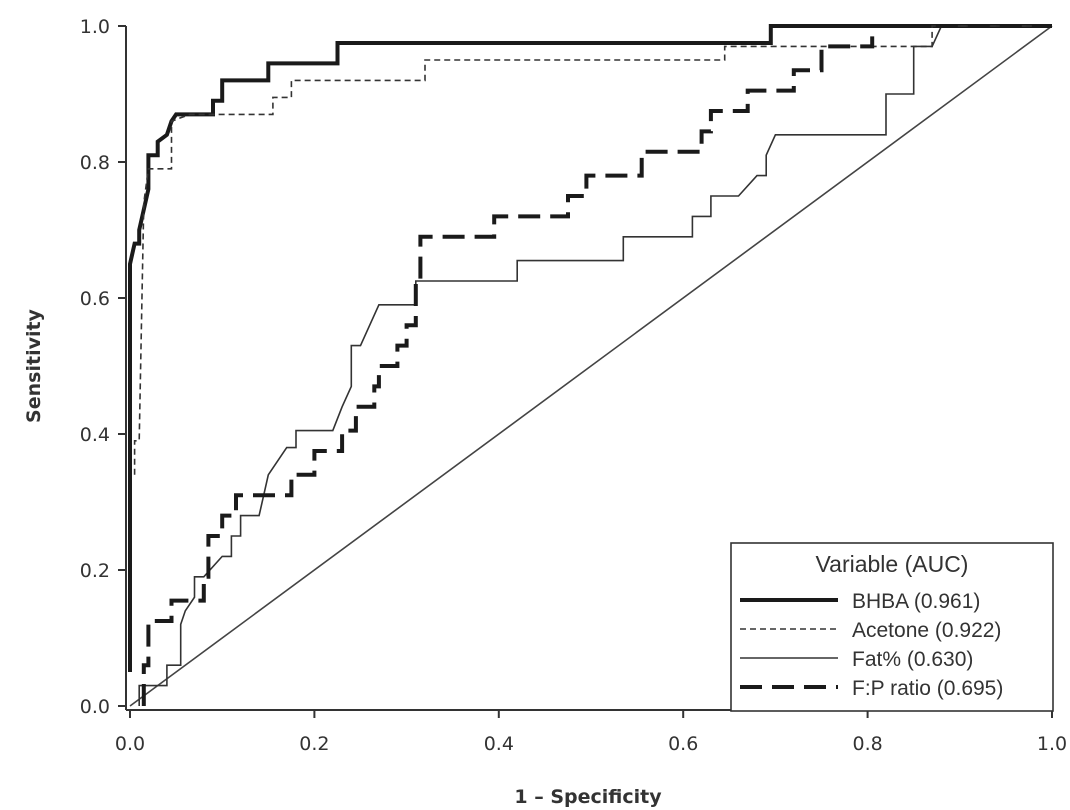  Describe the element at coordinates (95, 299) in the screenshot. I see `y-tick-label: 0.6` at that location.